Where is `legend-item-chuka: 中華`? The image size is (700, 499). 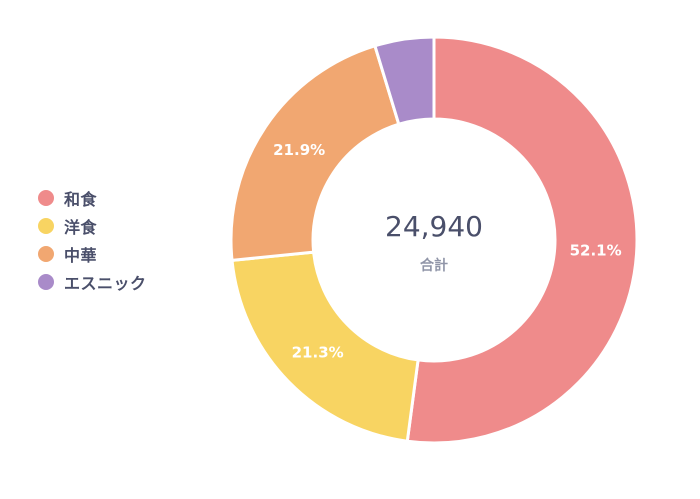
legend-item-chuka: 中華 is located at coordinates (92, 255).